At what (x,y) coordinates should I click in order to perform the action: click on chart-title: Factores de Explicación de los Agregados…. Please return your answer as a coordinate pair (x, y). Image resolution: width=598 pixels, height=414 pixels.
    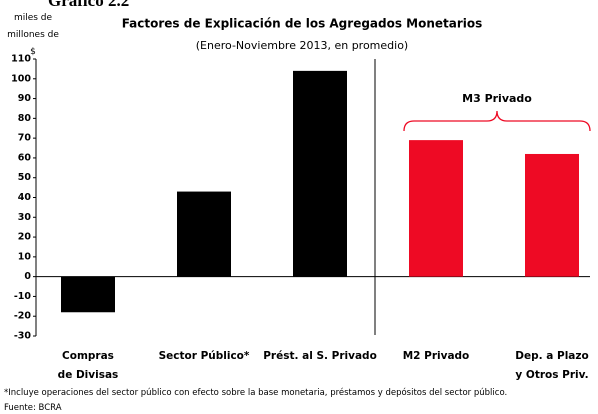
    Looking at the image, I should click on (302, 24).